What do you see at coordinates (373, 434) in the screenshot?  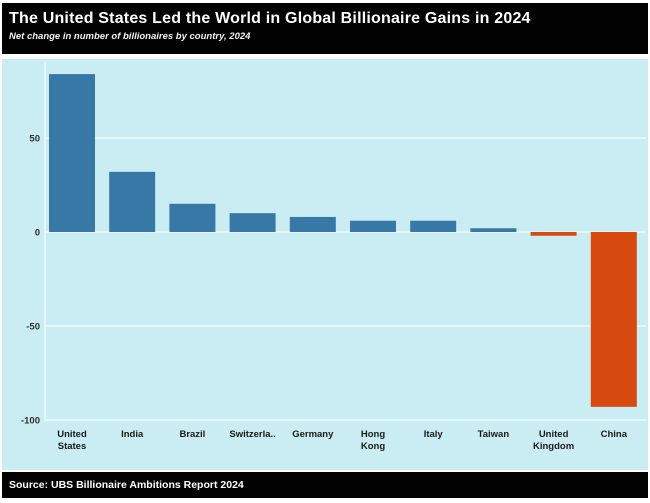 I see `x-category-label-hong-kong: Hong` at bounding box center [373, 434].